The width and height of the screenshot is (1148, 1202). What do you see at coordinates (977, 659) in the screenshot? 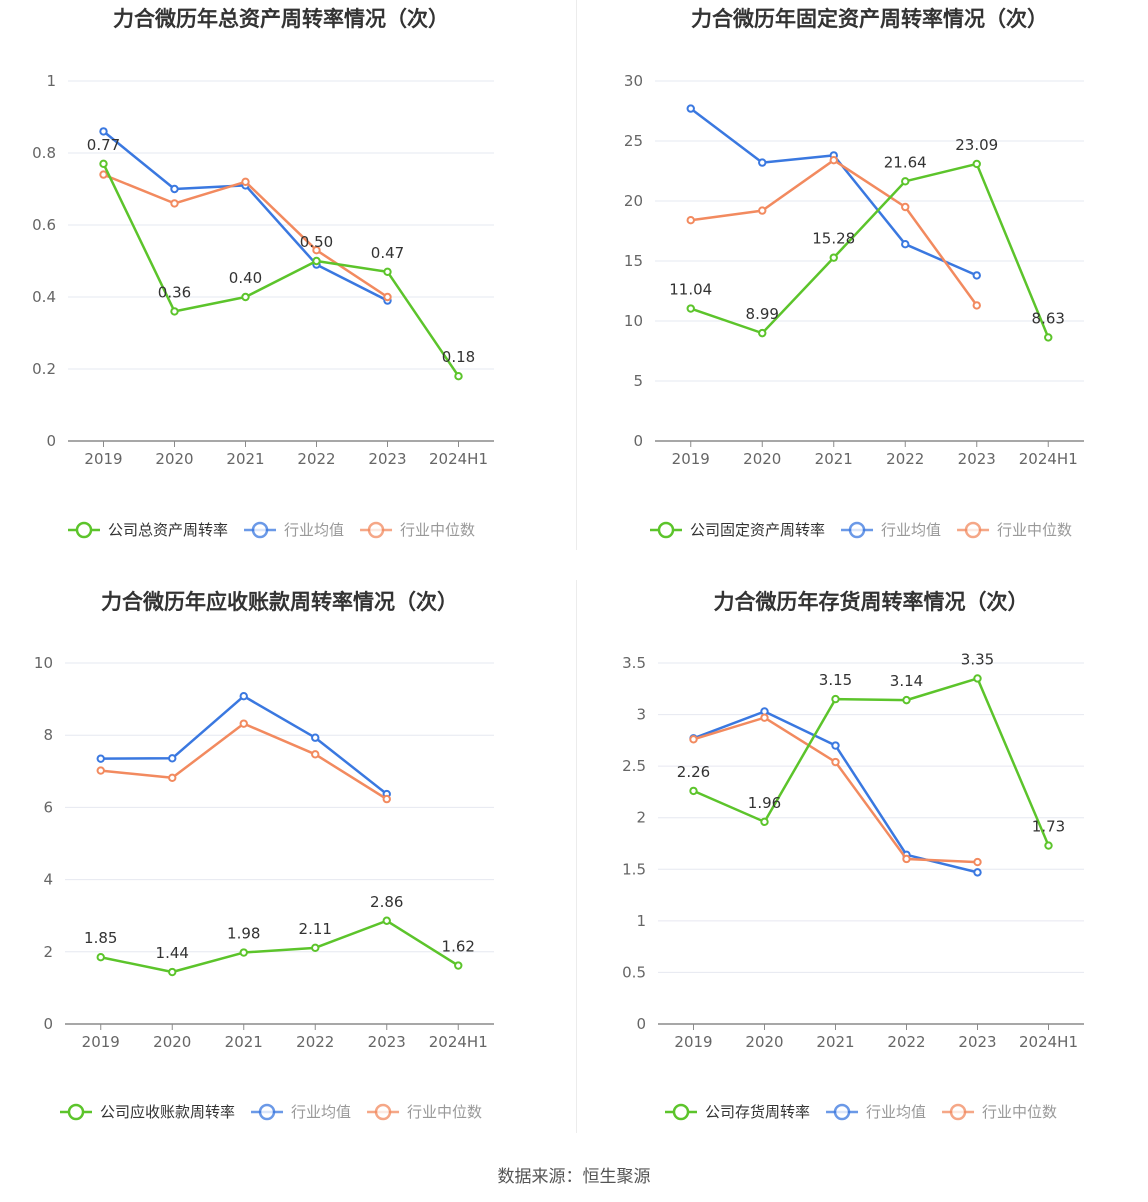
I see `data-label: 3.35` at bounding box center [977, 659].